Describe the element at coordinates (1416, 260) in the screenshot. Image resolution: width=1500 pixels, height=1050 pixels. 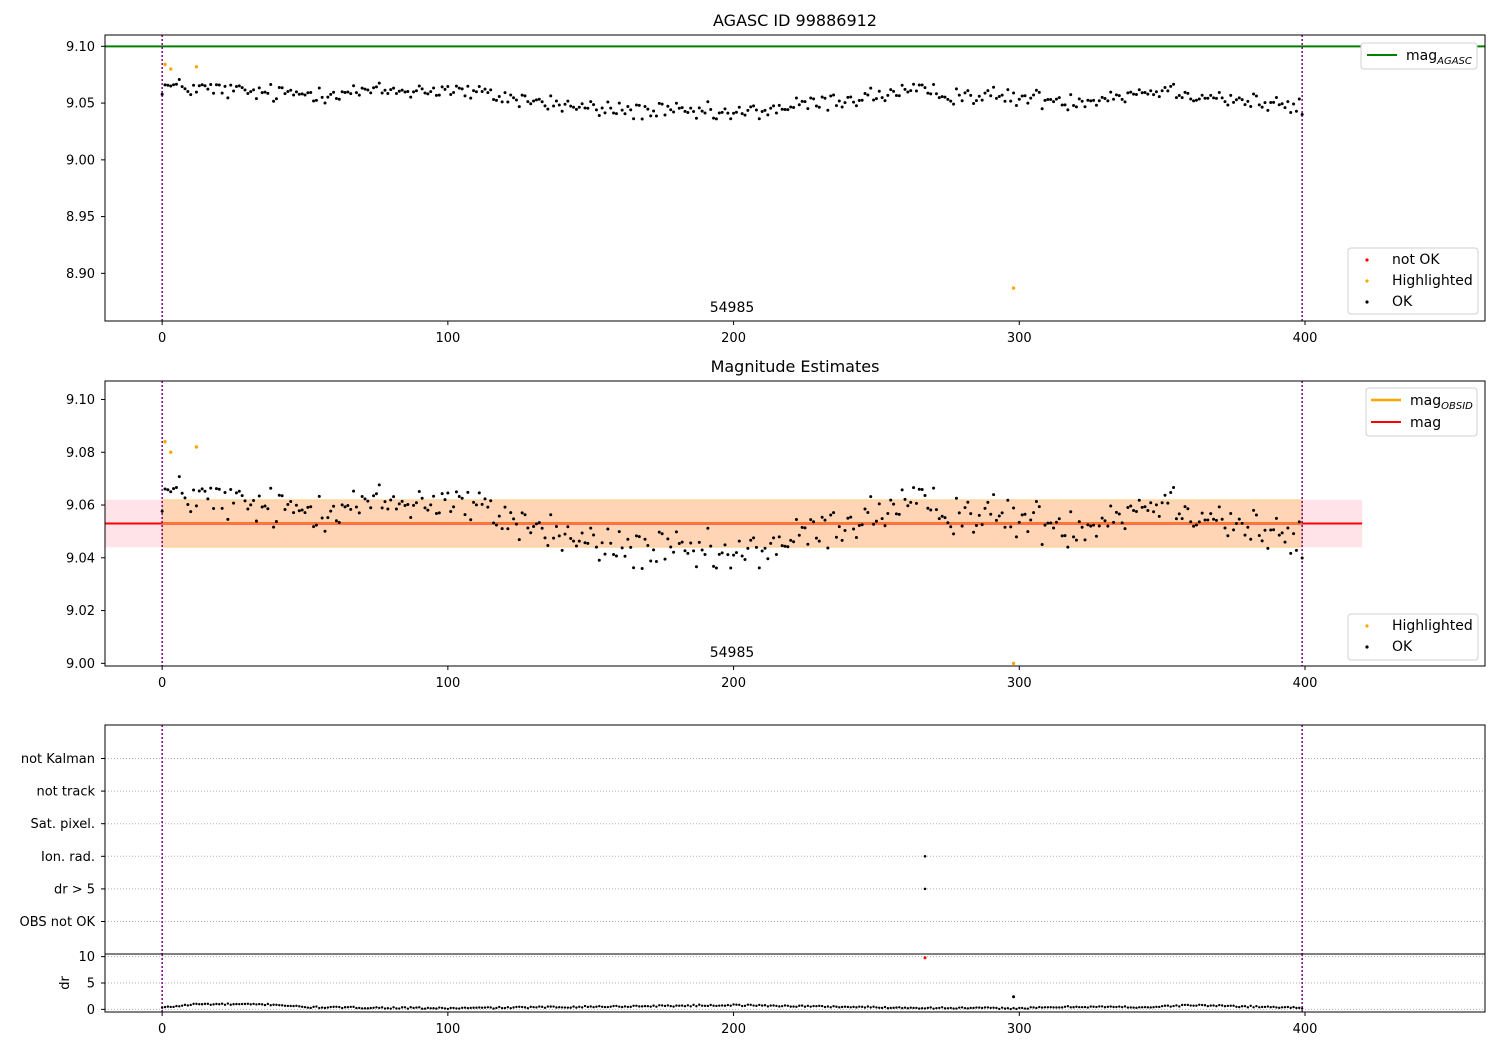
I see `legend-not-ok-label: not OK` at that location.